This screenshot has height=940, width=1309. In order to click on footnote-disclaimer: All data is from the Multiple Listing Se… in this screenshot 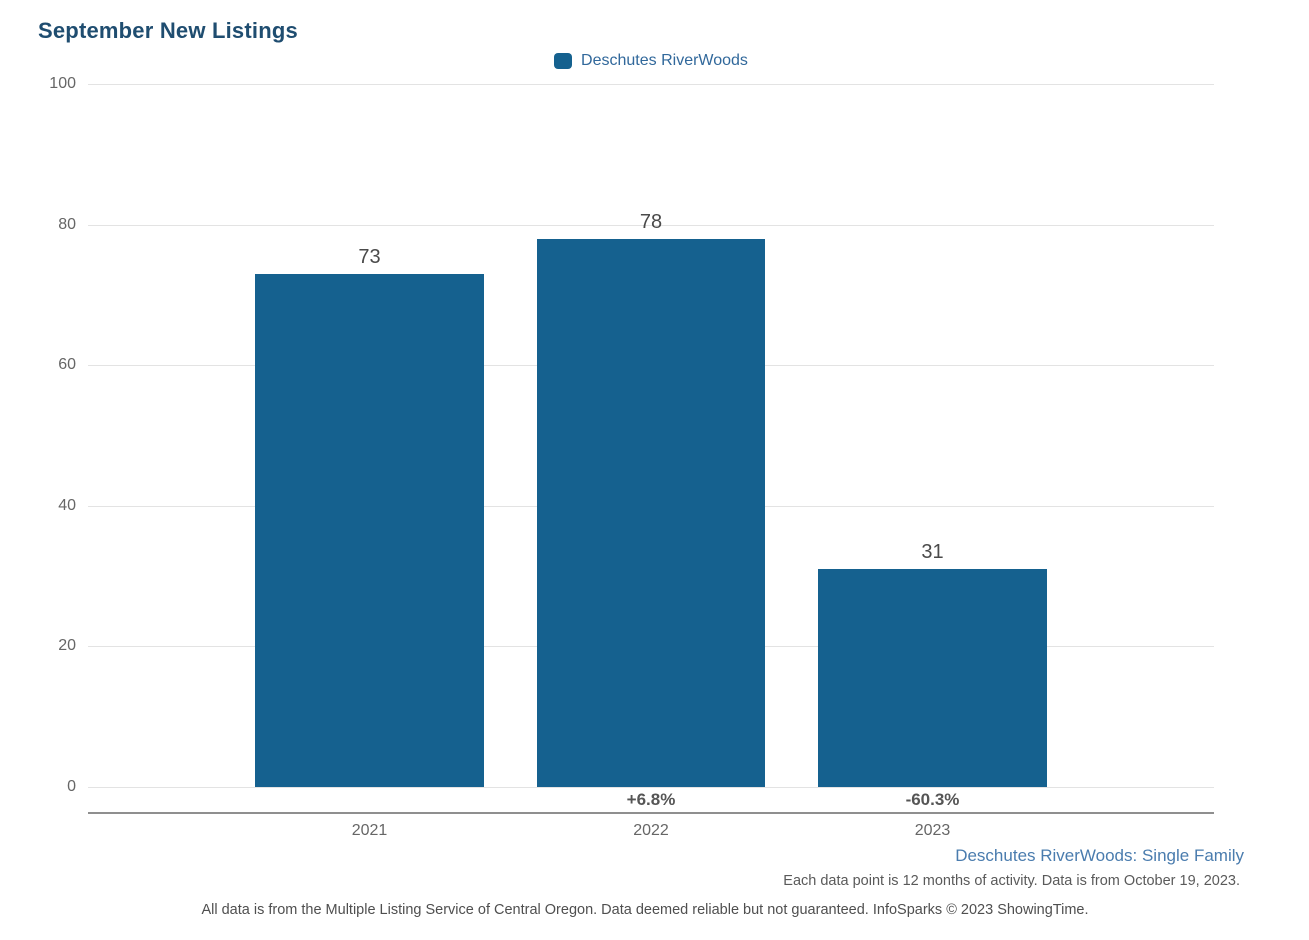, I will do `click(645, 910)`.